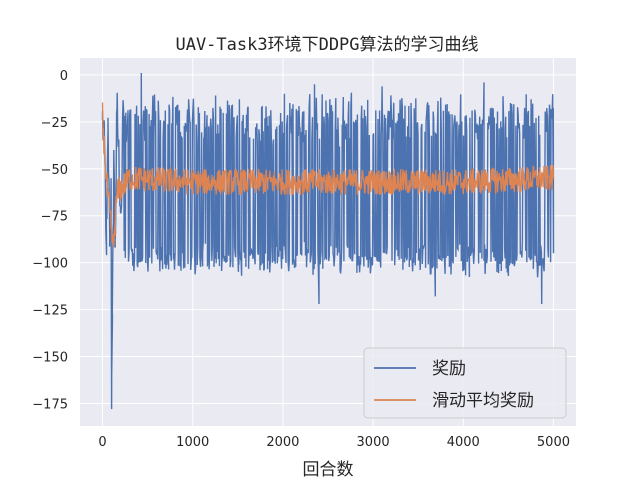  I want to click on y-tick-label: −125, so click(50, 311).